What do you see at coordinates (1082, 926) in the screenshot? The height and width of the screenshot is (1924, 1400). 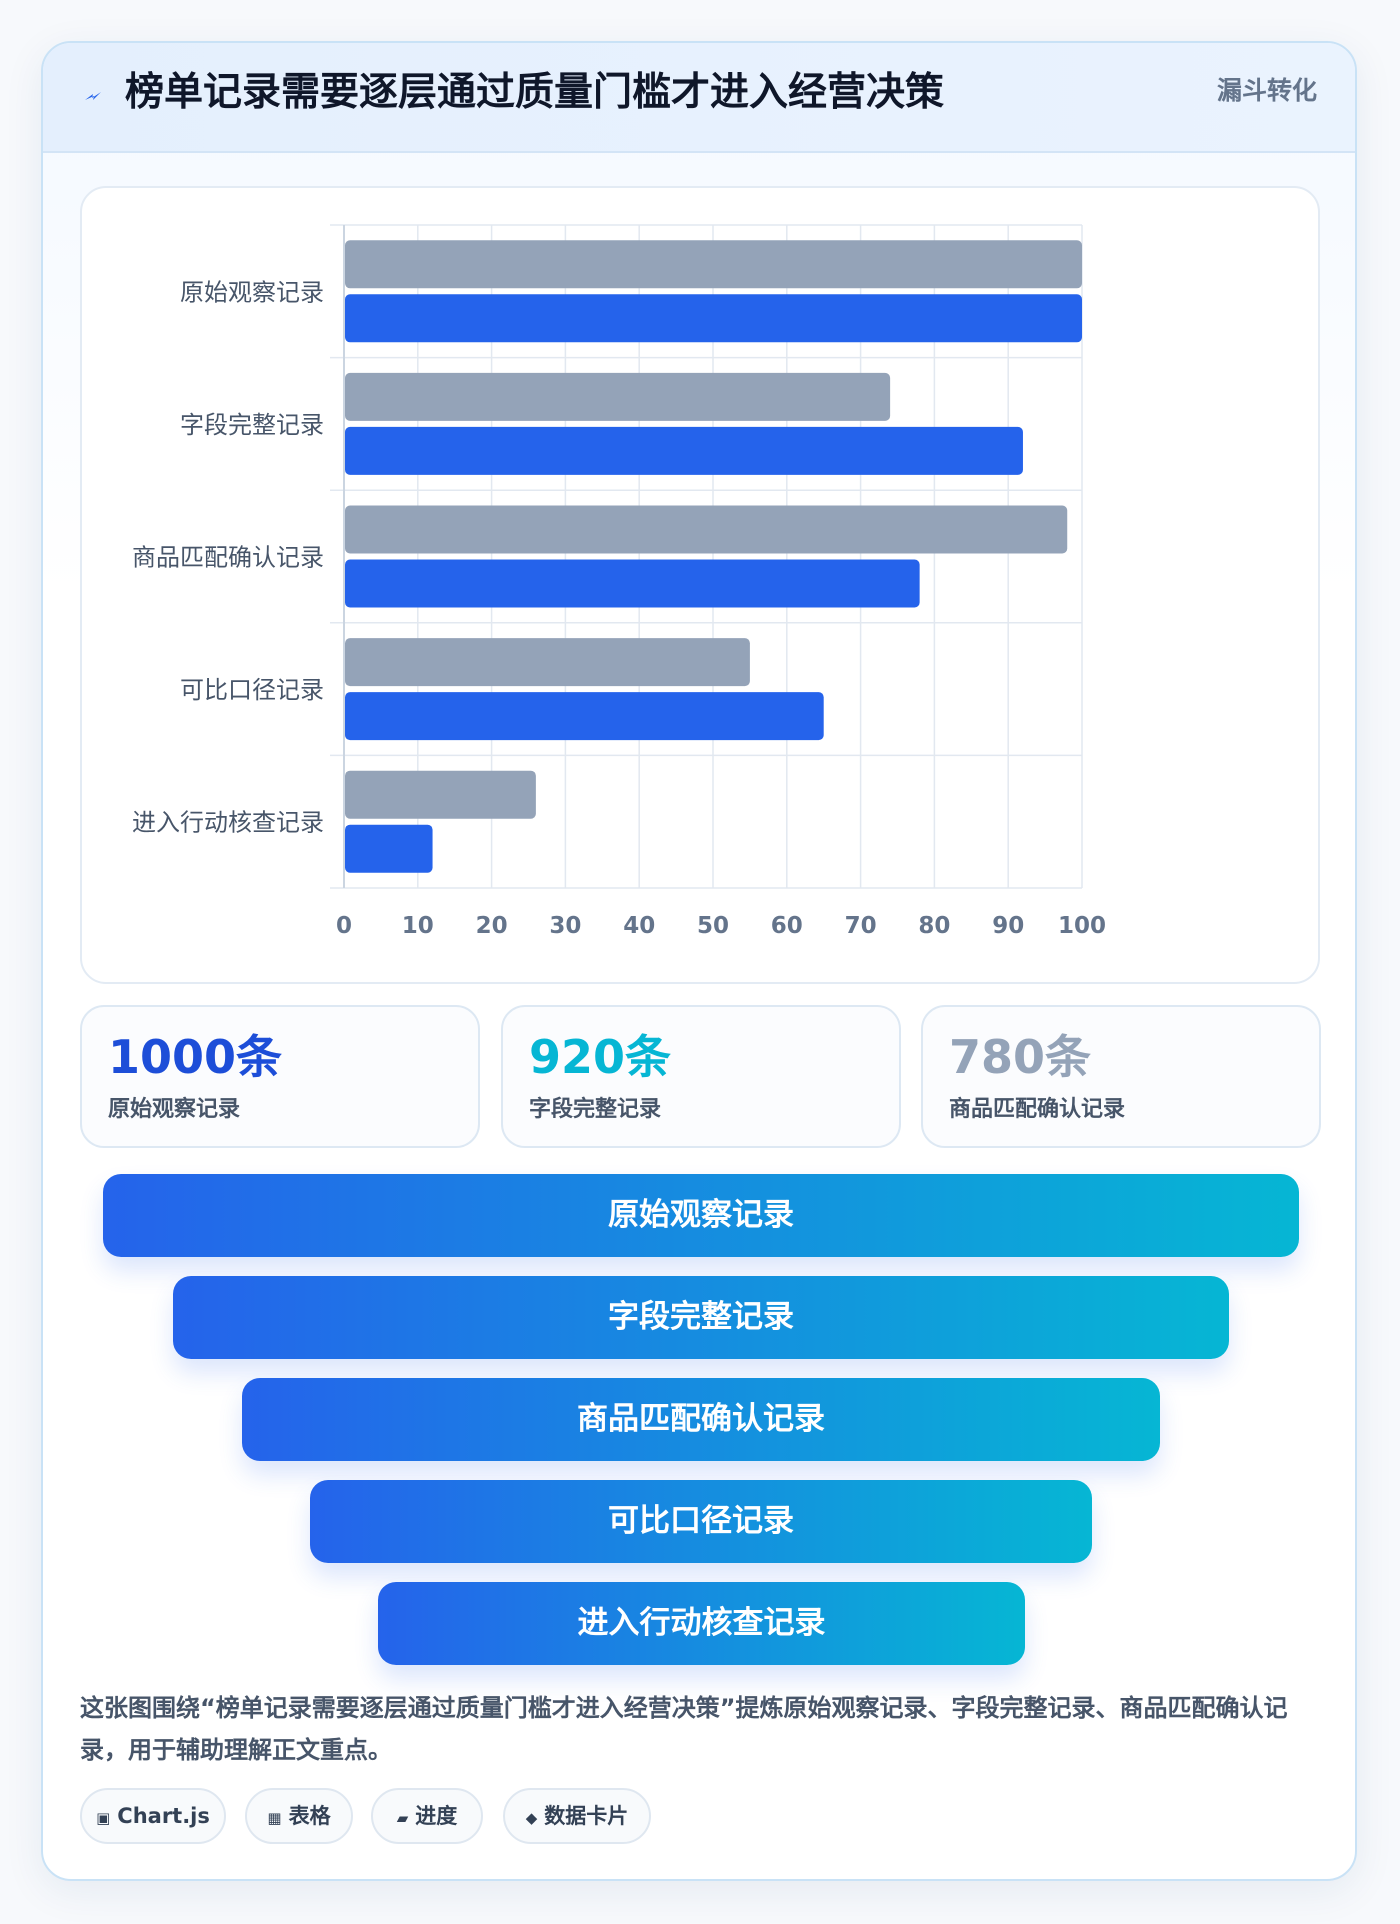 I see `x-tick-label: 100` at bounding box center [1082, 926].